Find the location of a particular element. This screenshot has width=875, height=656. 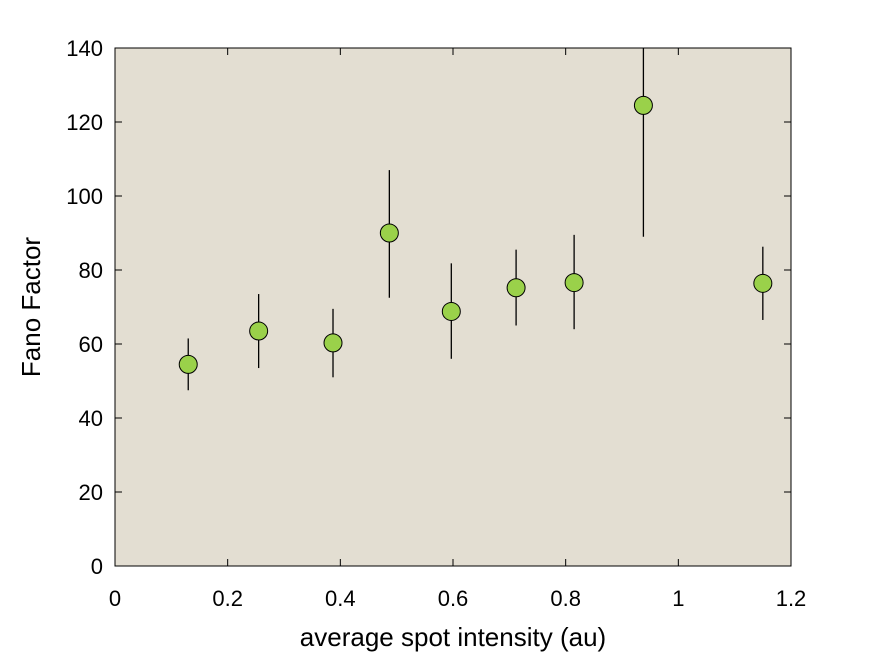

x-tick-labels: 0 0.2 0.4 0.6 0.8 1 1.2 is located at coordinates (457, 598).